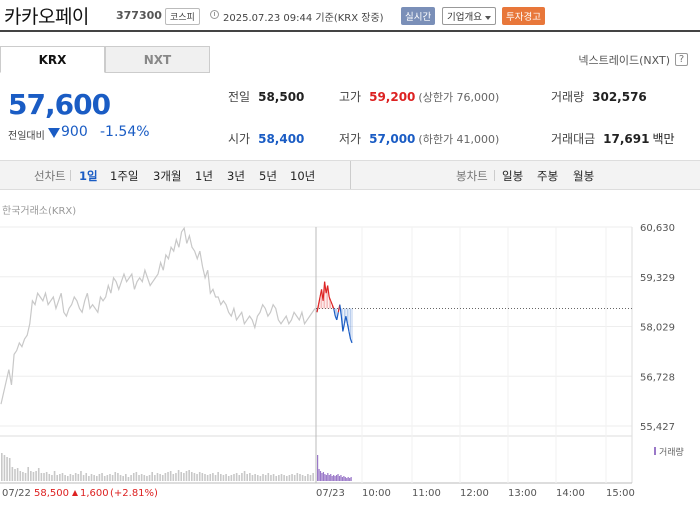 The image size is (700, 505). What do you see at coordinates (268, 176) in the screenshot?
I see `period-5y: 5년` at bounding box center [268, 176].